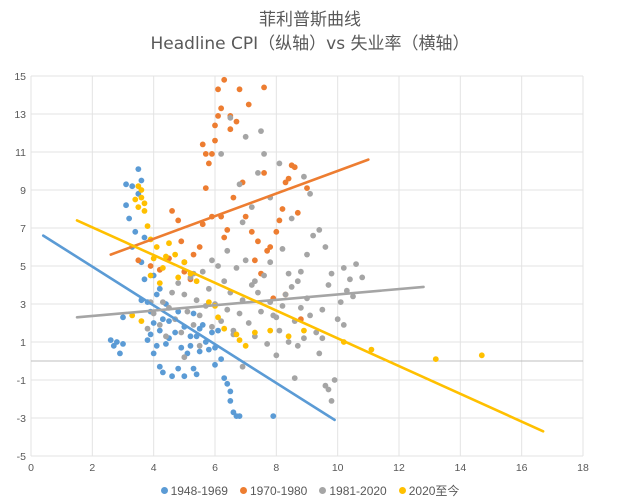 This screenshot has width=620, height=500. I want to click on y-tick-label: -3, so click(21, 419).